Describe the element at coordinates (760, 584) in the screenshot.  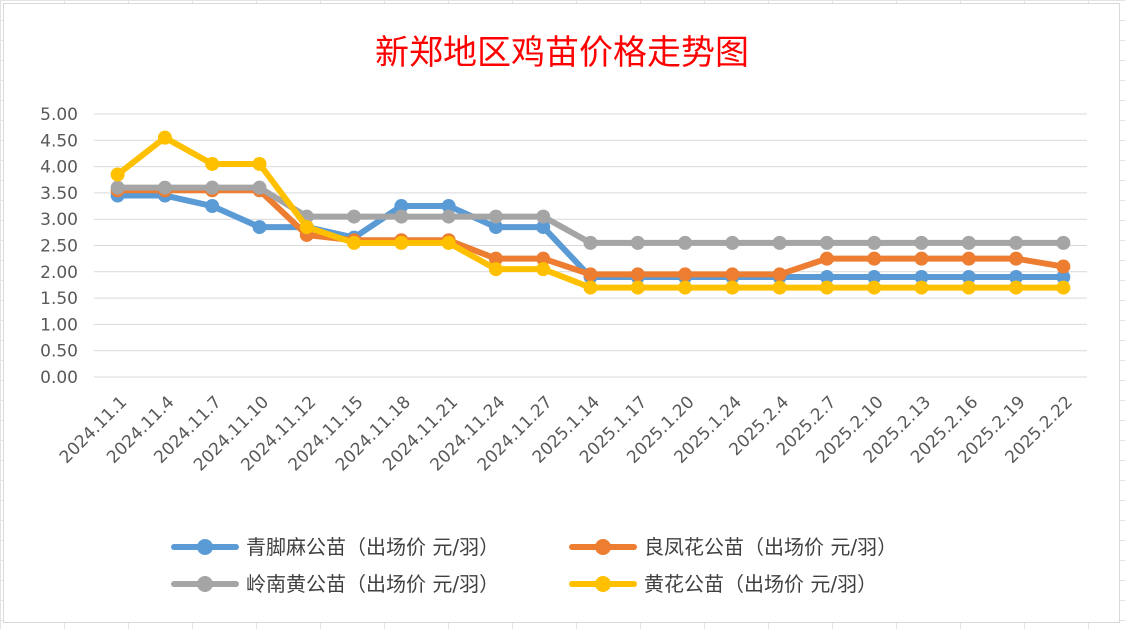
I see `legend-label: 黄花公苗（出场价 元/羽）` at that location.